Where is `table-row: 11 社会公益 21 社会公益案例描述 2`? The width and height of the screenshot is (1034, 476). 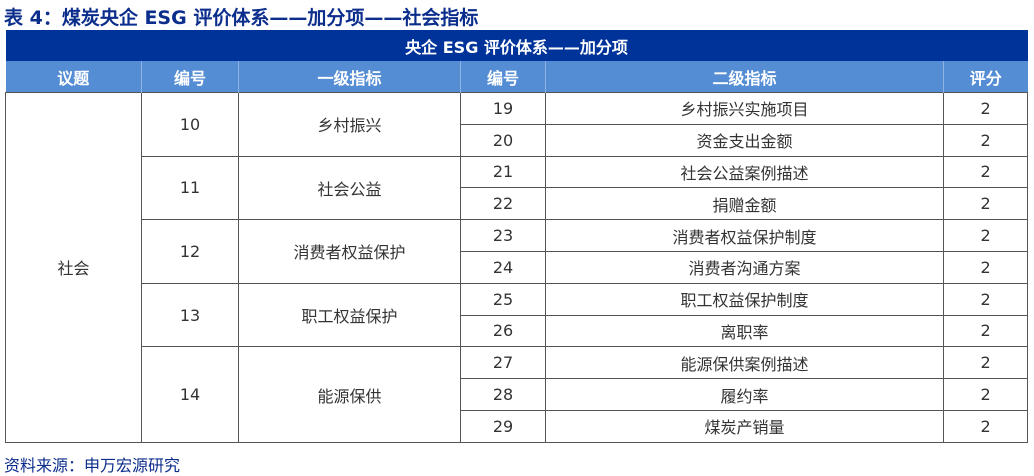 table-row: 11 社会公益 21 社会公益案例描述 2 is located at coordinates (517, 188).